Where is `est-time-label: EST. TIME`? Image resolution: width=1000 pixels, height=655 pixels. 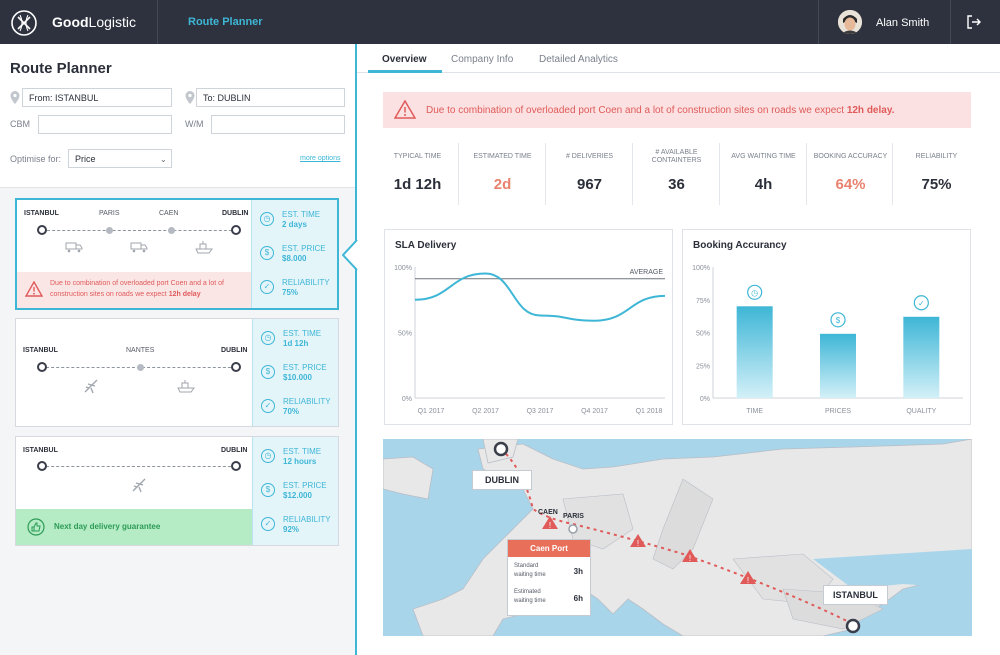 est-time-label: EST. TIME is located at coordinates (301, 214).